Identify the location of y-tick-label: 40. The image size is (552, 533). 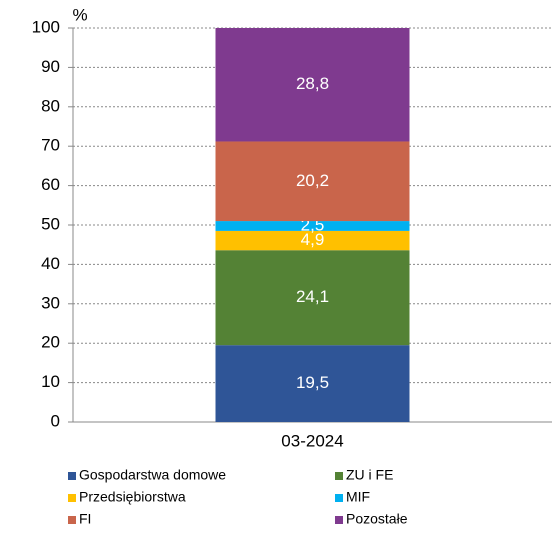
(50, 263).